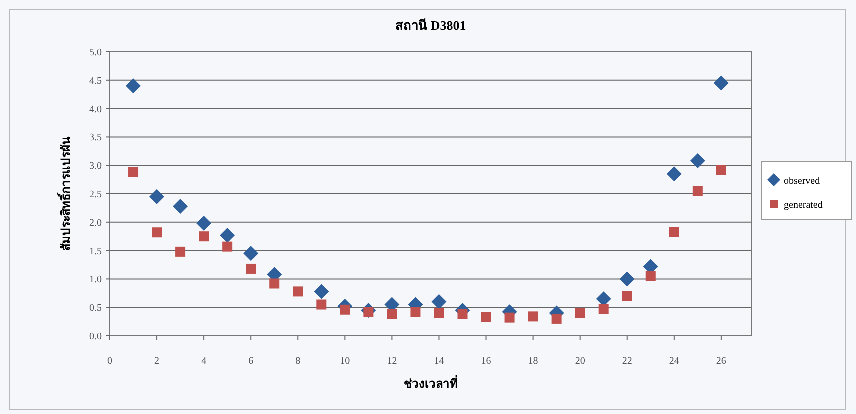 The width and height of the screenshot is (856, 414). What do you see at coordinates (392, 361) in the screenshot?
I see `x-tick-label: 12` at bounding box center [392, 361].